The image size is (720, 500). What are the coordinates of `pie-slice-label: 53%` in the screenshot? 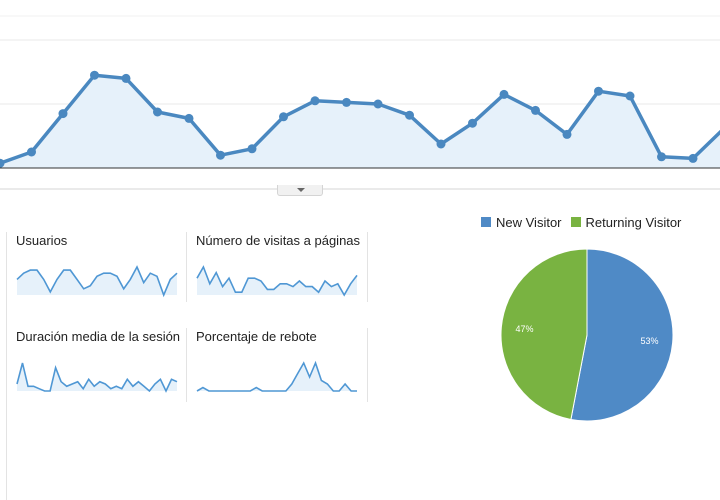 It's located at (649, 341).